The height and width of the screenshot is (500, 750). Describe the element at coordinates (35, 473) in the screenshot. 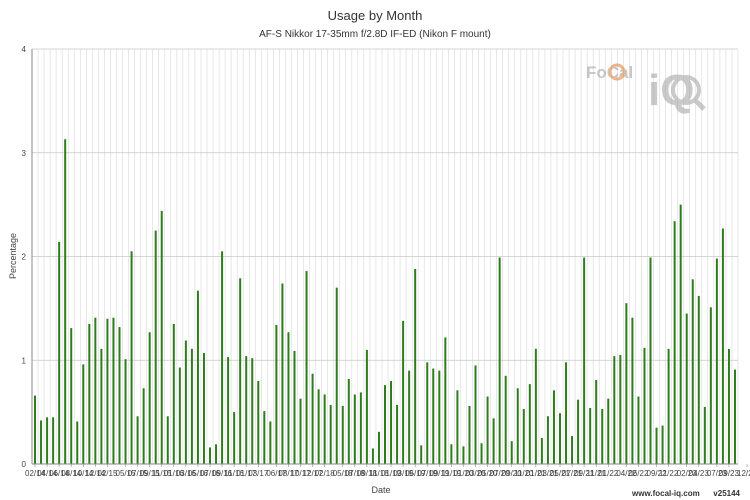

I see `x-tick-label: 02/14` at that location.